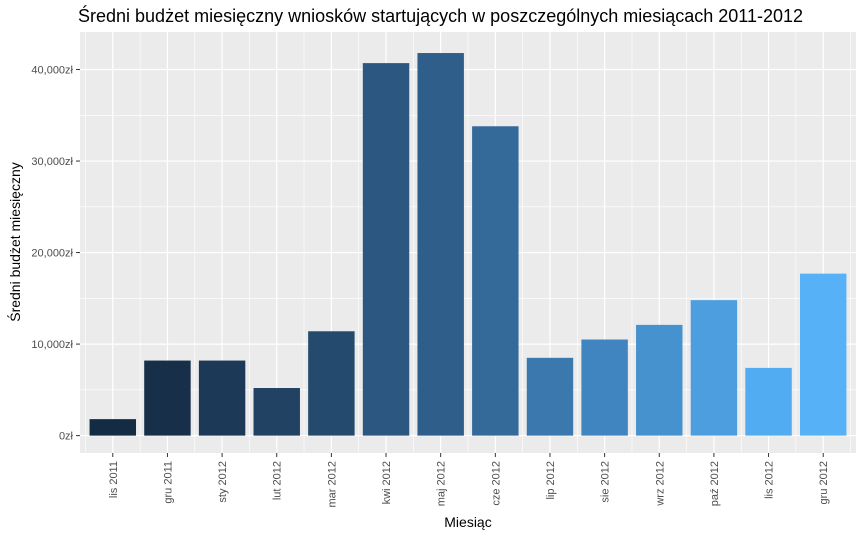  What do you see at coordinates (770, 480) in the screenshot?
I see `x-tick-label: lis 2012` at bounding box center [770, 480].